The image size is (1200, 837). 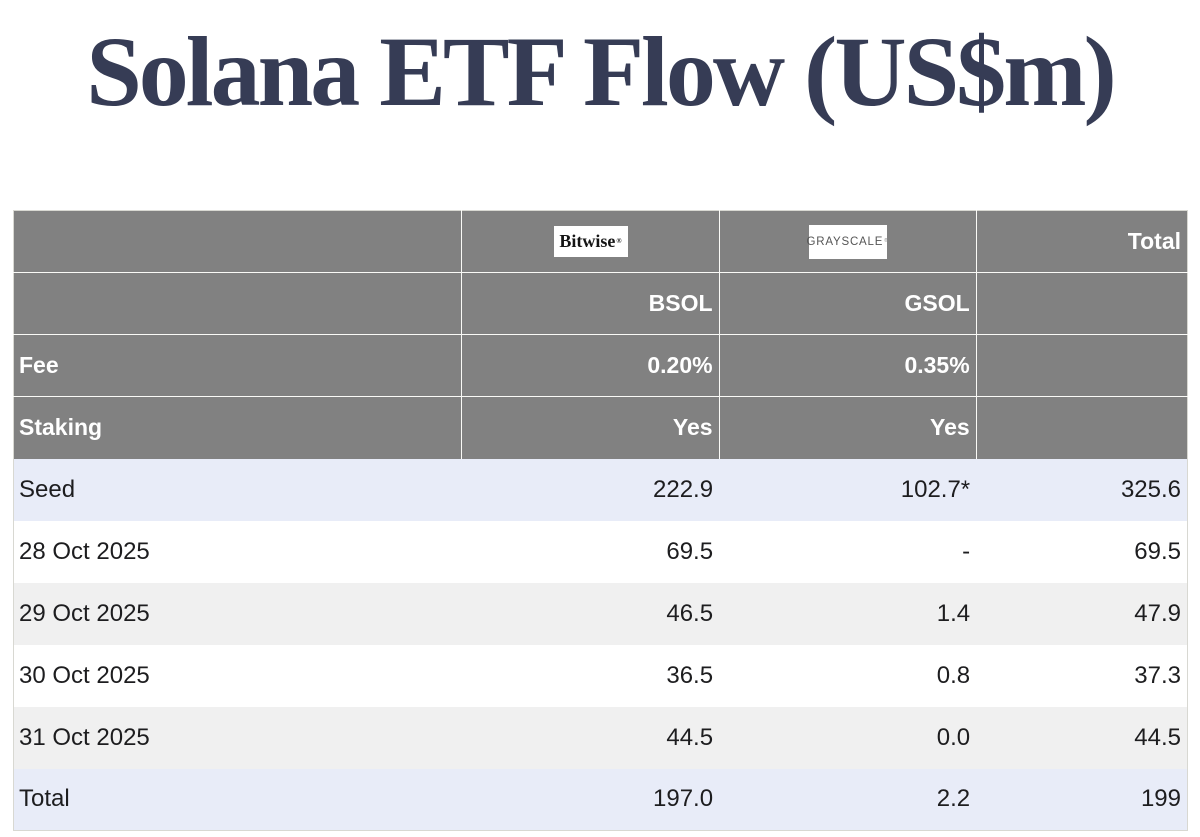 I want to click on header-row-tickers: BSOL GSOL, so click(x=600, y=303).